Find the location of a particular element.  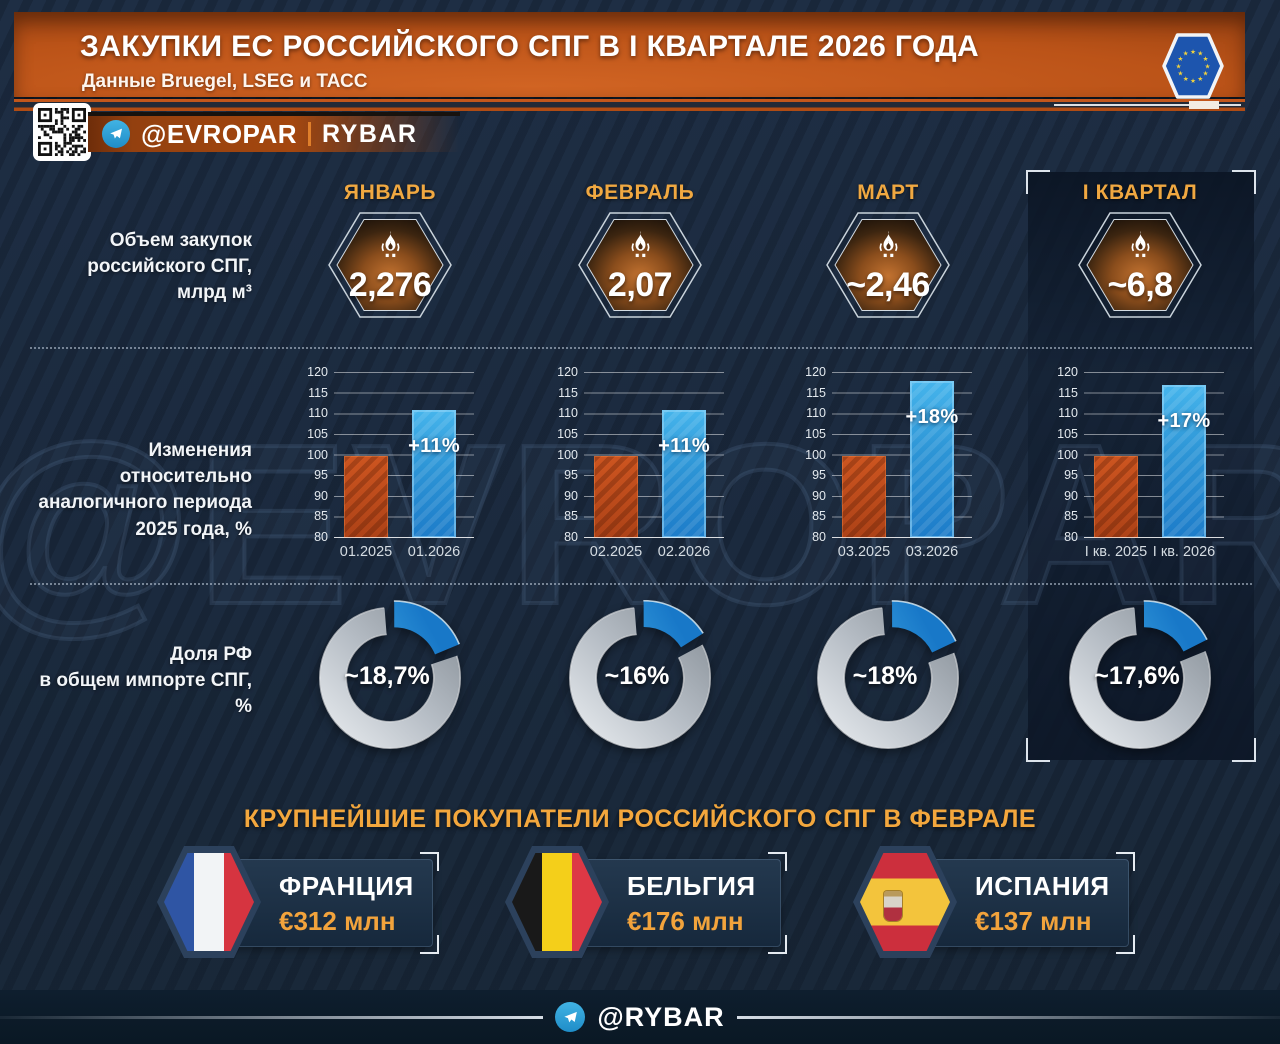

buyer-card-spain: ИСПАНИЯ €137 млн is located at coordinates (994, 902).